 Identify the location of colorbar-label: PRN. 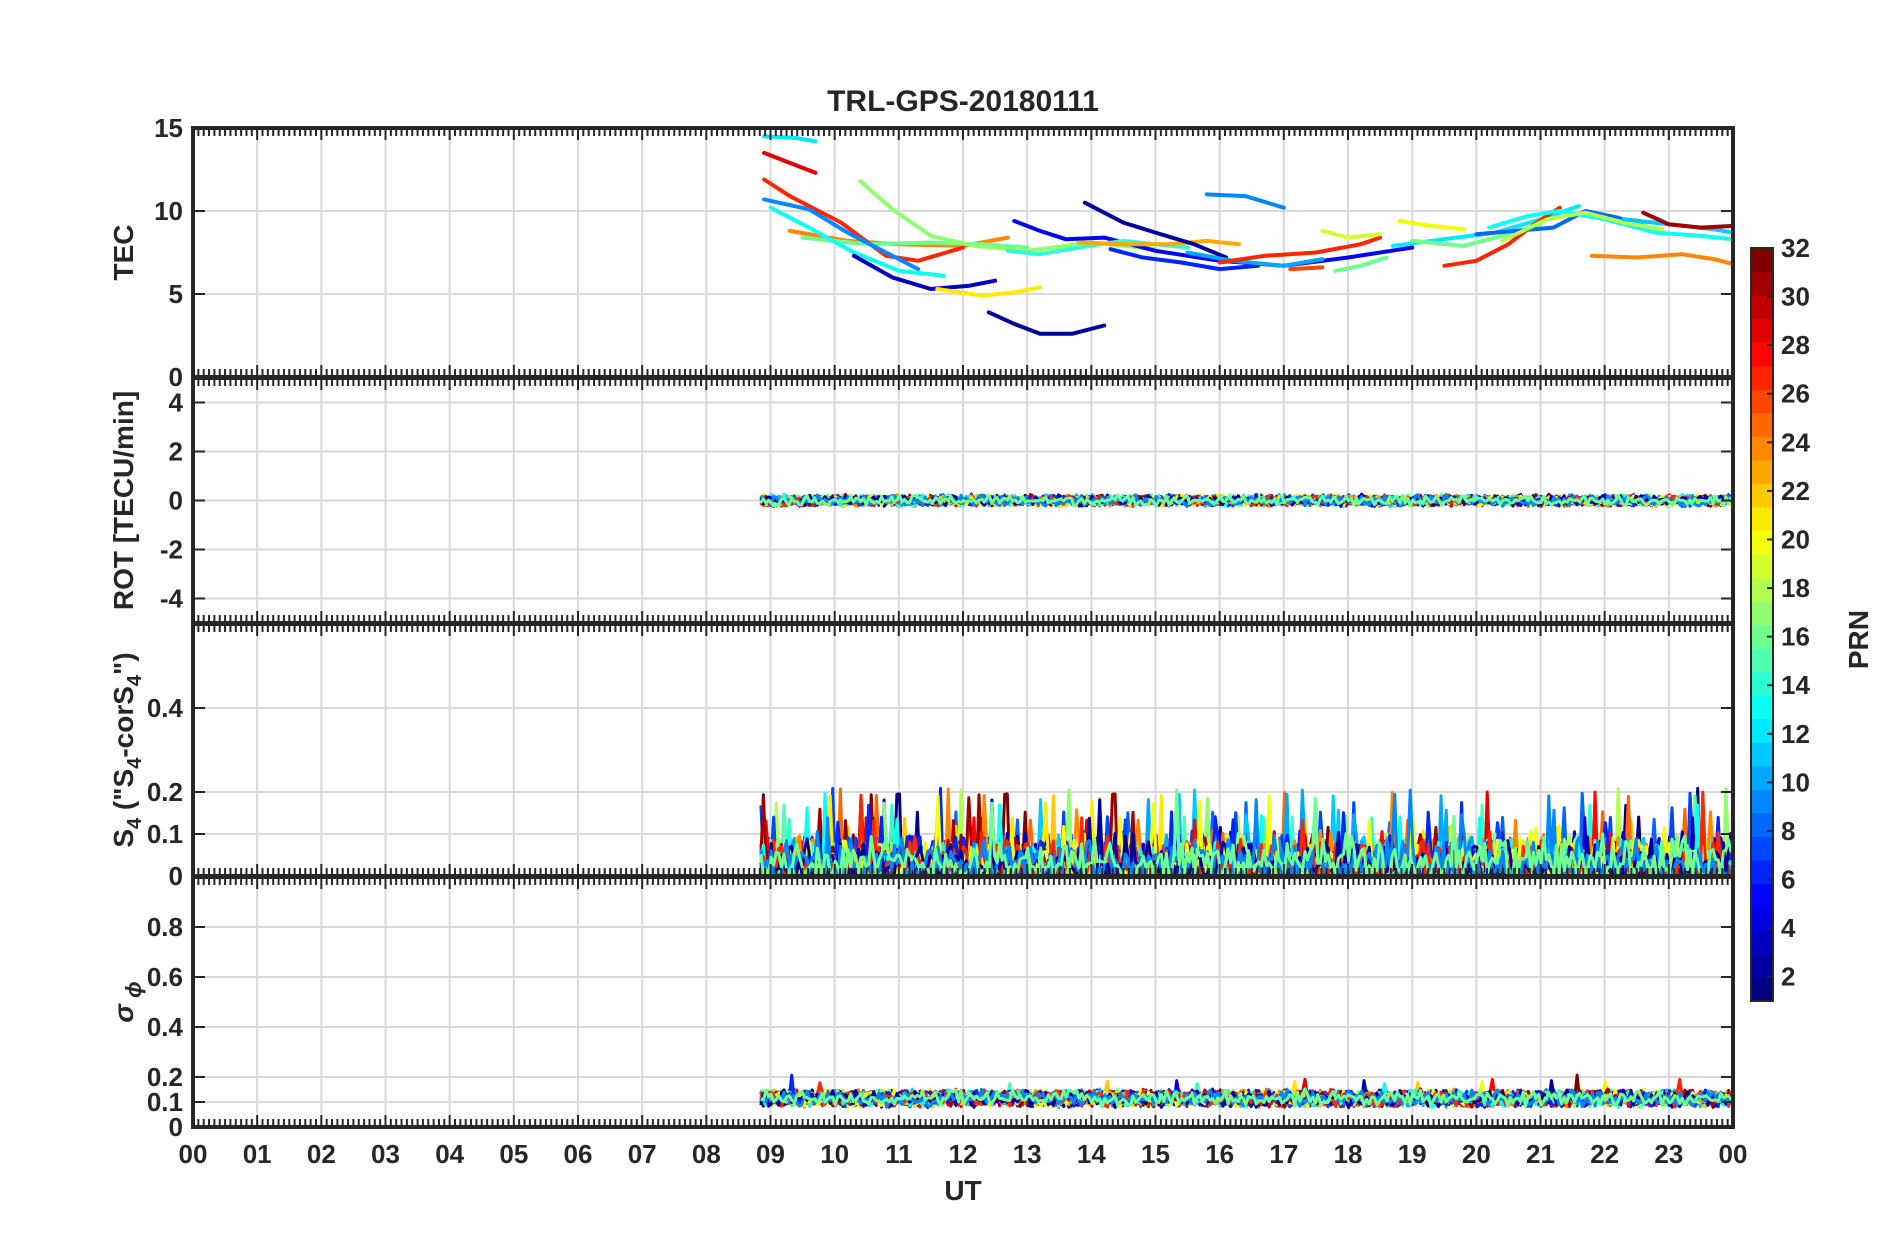
(1858, 639).